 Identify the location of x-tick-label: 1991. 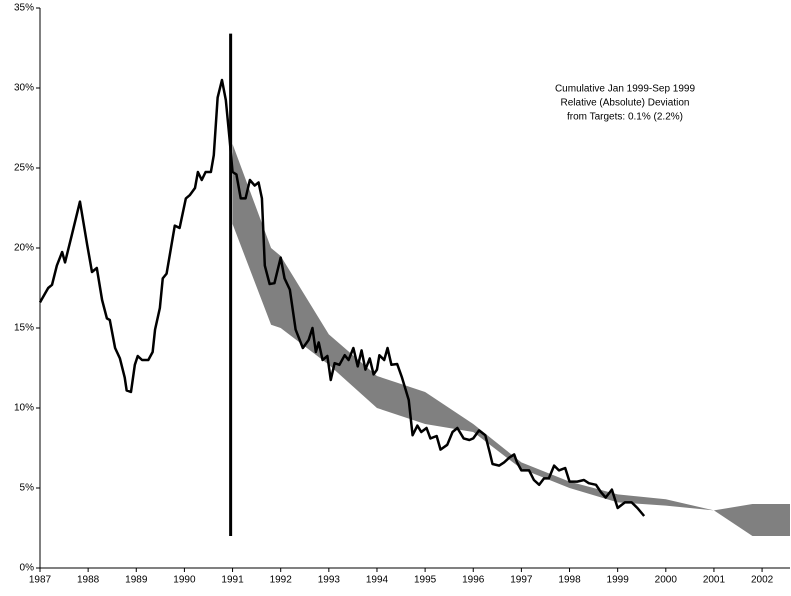
(232, 580).